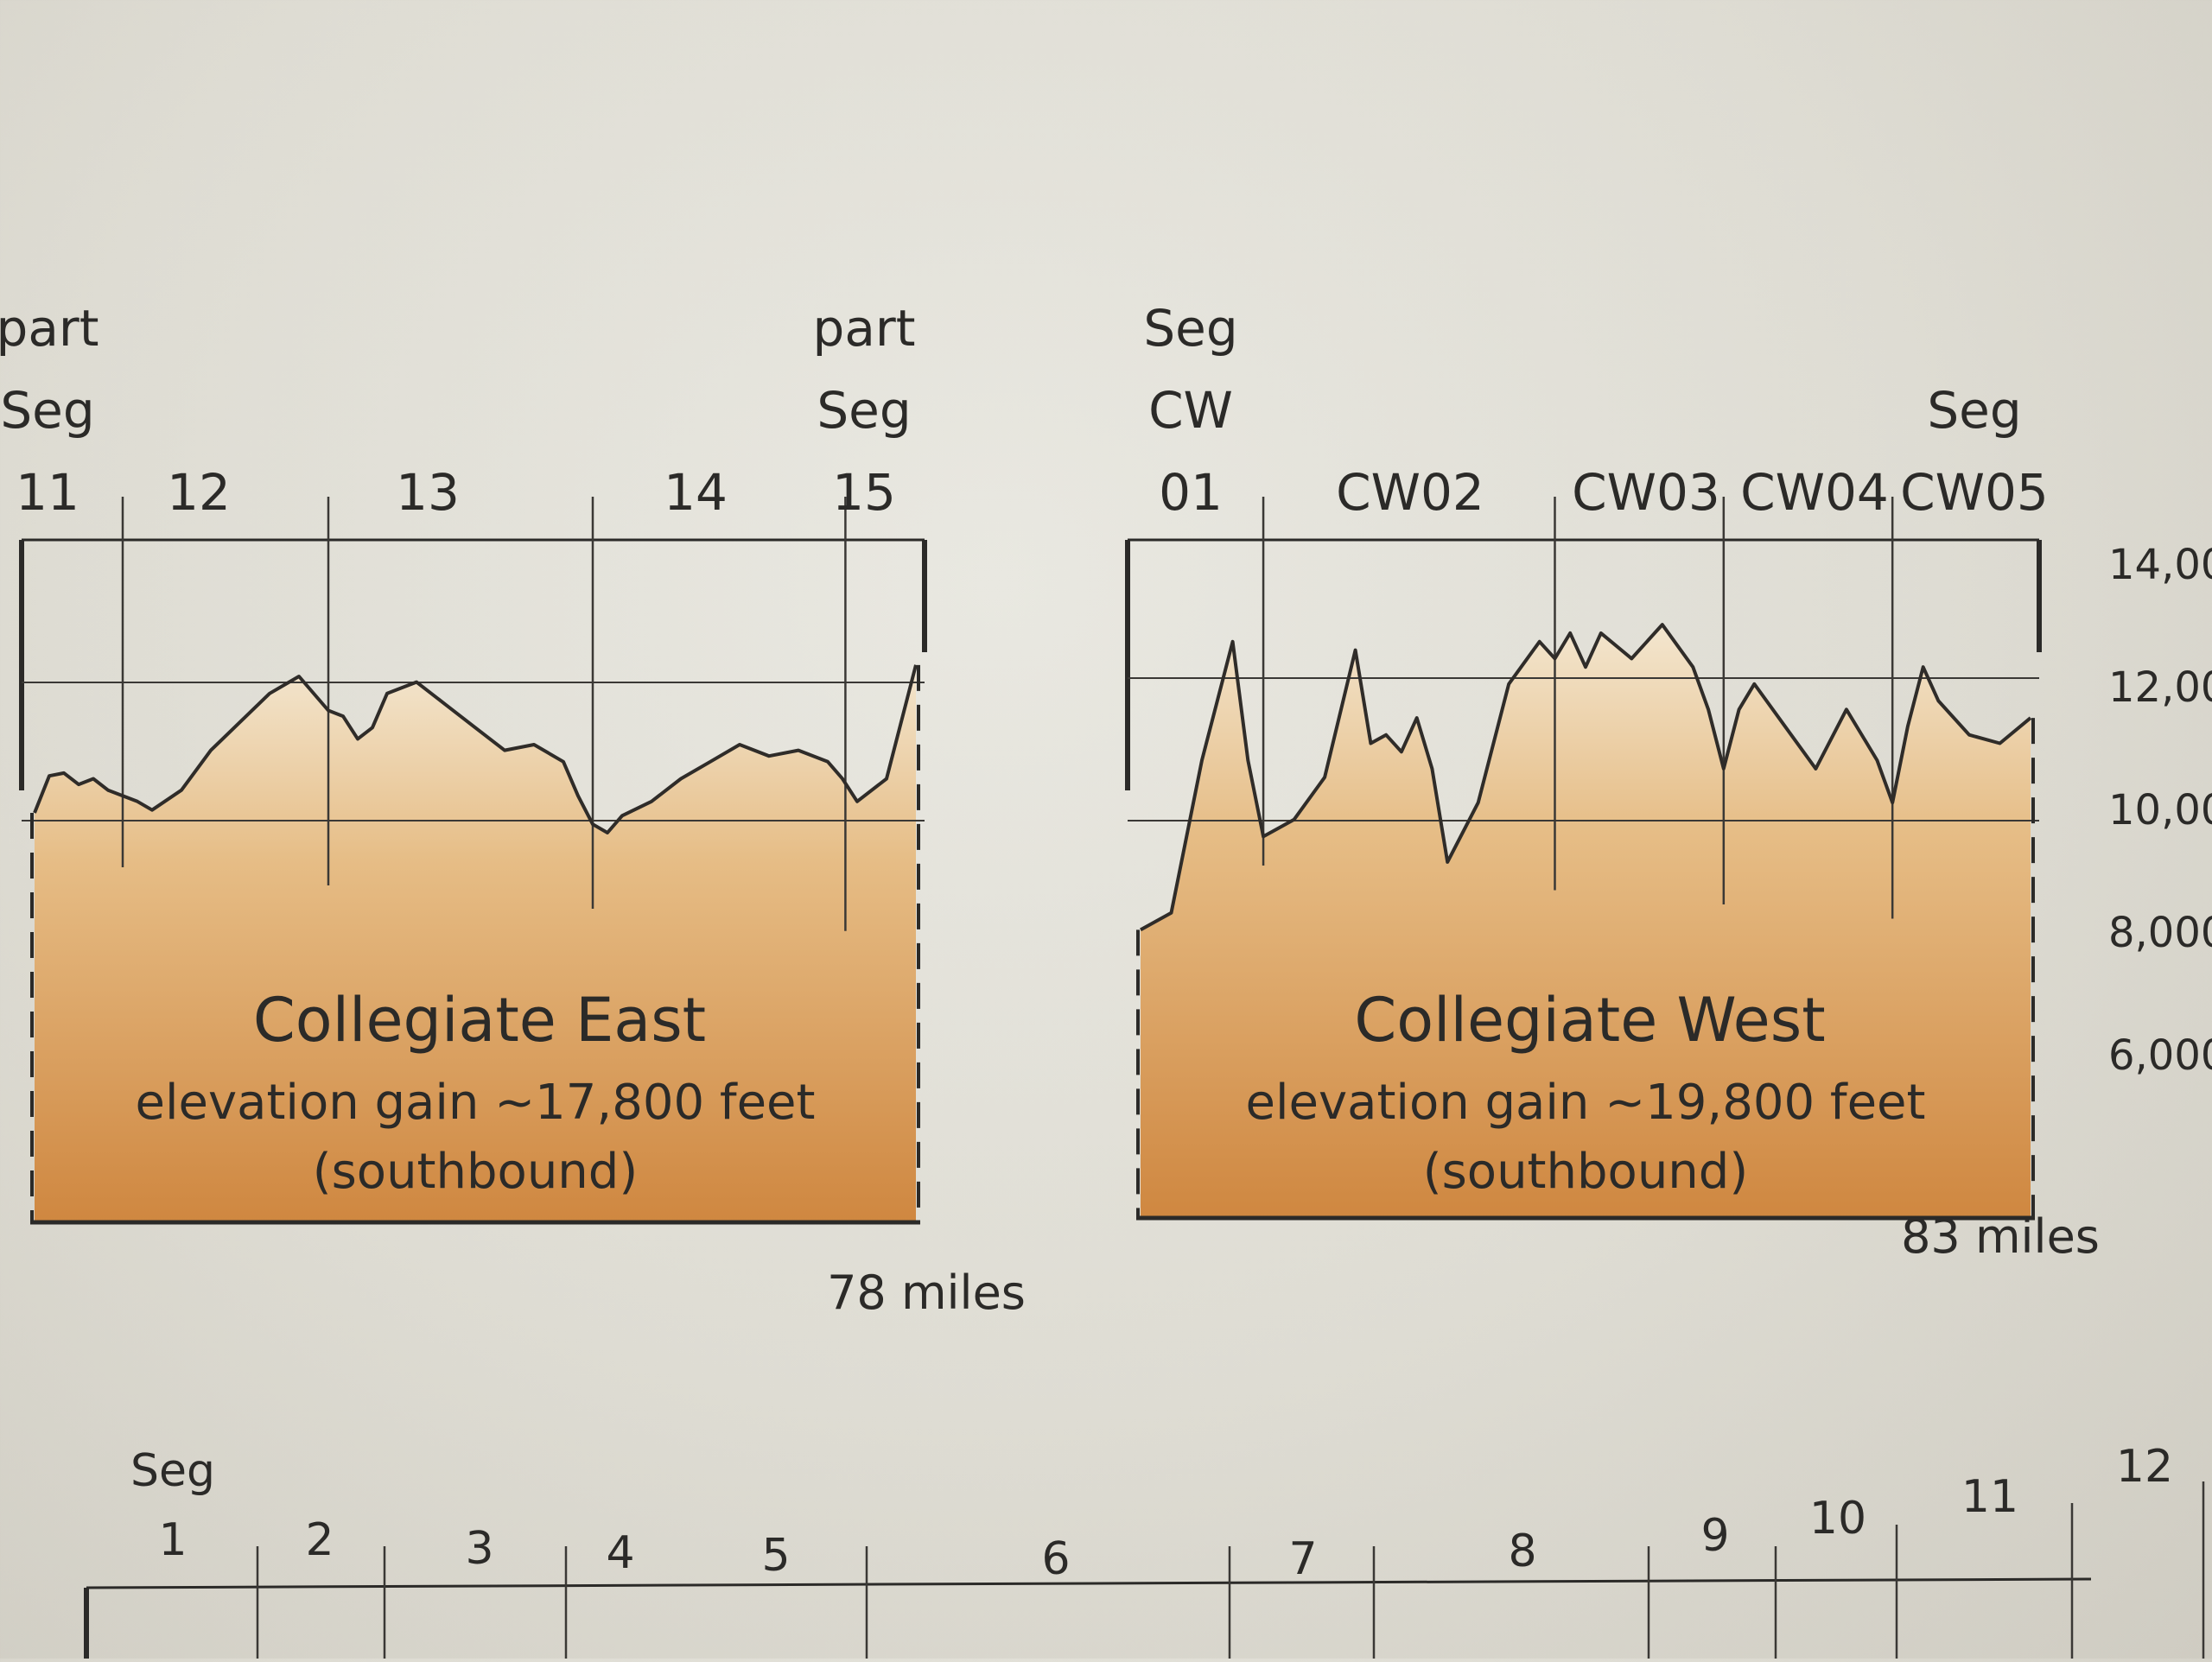  What do you see at coordinates (1838, 1519) in the screenshot?
I see `bottom-segment-label: 10` at bounding box center [1838, 1519].